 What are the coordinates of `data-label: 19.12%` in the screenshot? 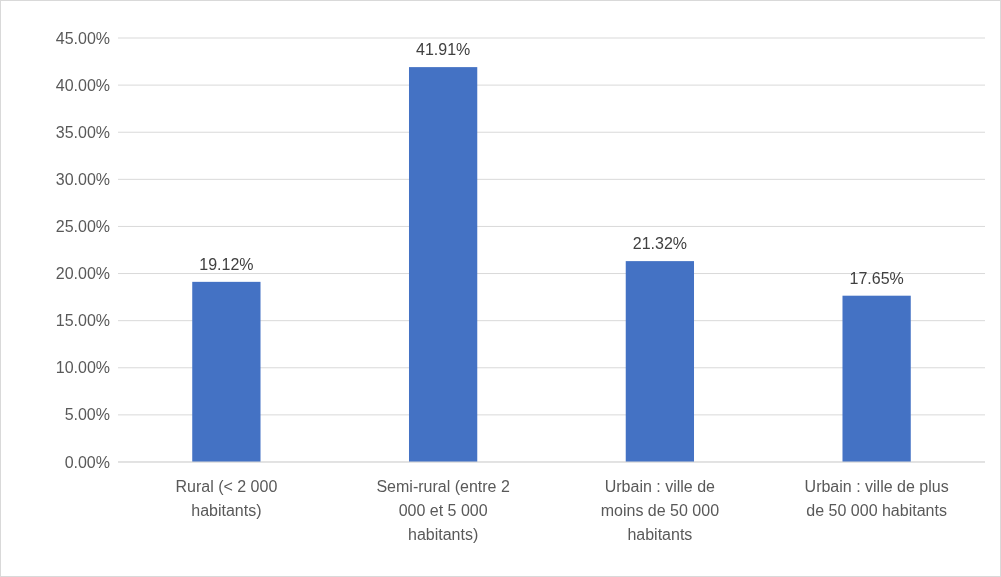 It's located at (226, 264).